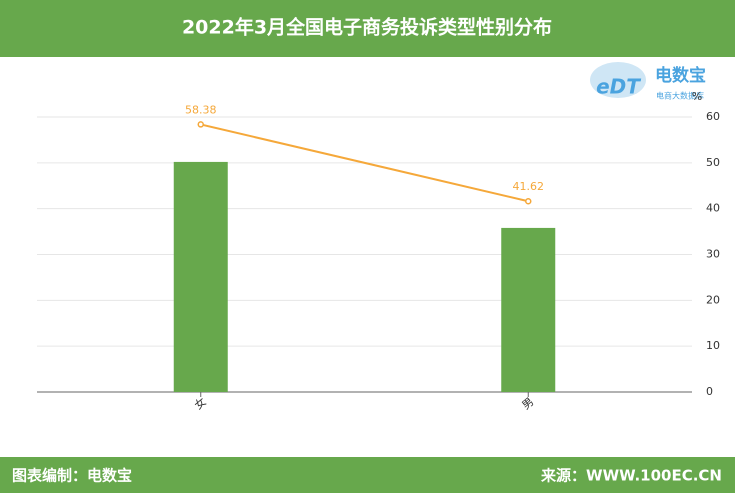  Describe the element at coordinates (618, 87) in the screenshot. I see `logo-mark: eDT` at that location.